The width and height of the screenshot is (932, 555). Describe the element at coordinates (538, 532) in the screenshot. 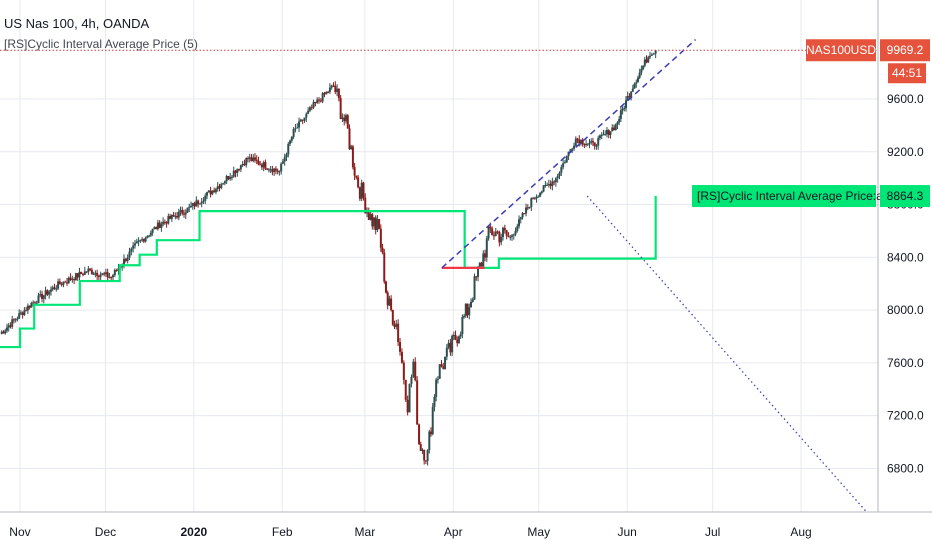

I see `time-axis-tick-label: May` at that location.